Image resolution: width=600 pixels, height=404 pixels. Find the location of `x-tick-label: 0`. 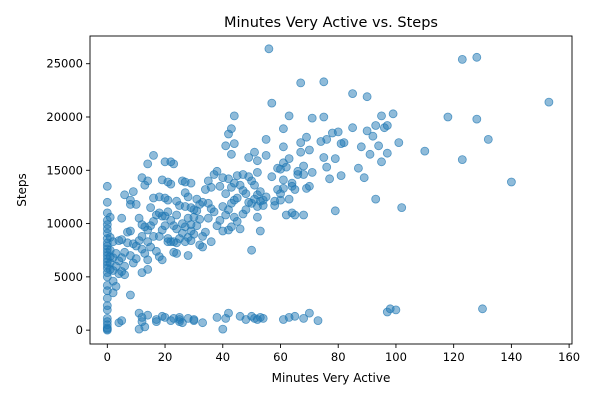

x-tick-label: 0 is located at coordinates (107, 357).